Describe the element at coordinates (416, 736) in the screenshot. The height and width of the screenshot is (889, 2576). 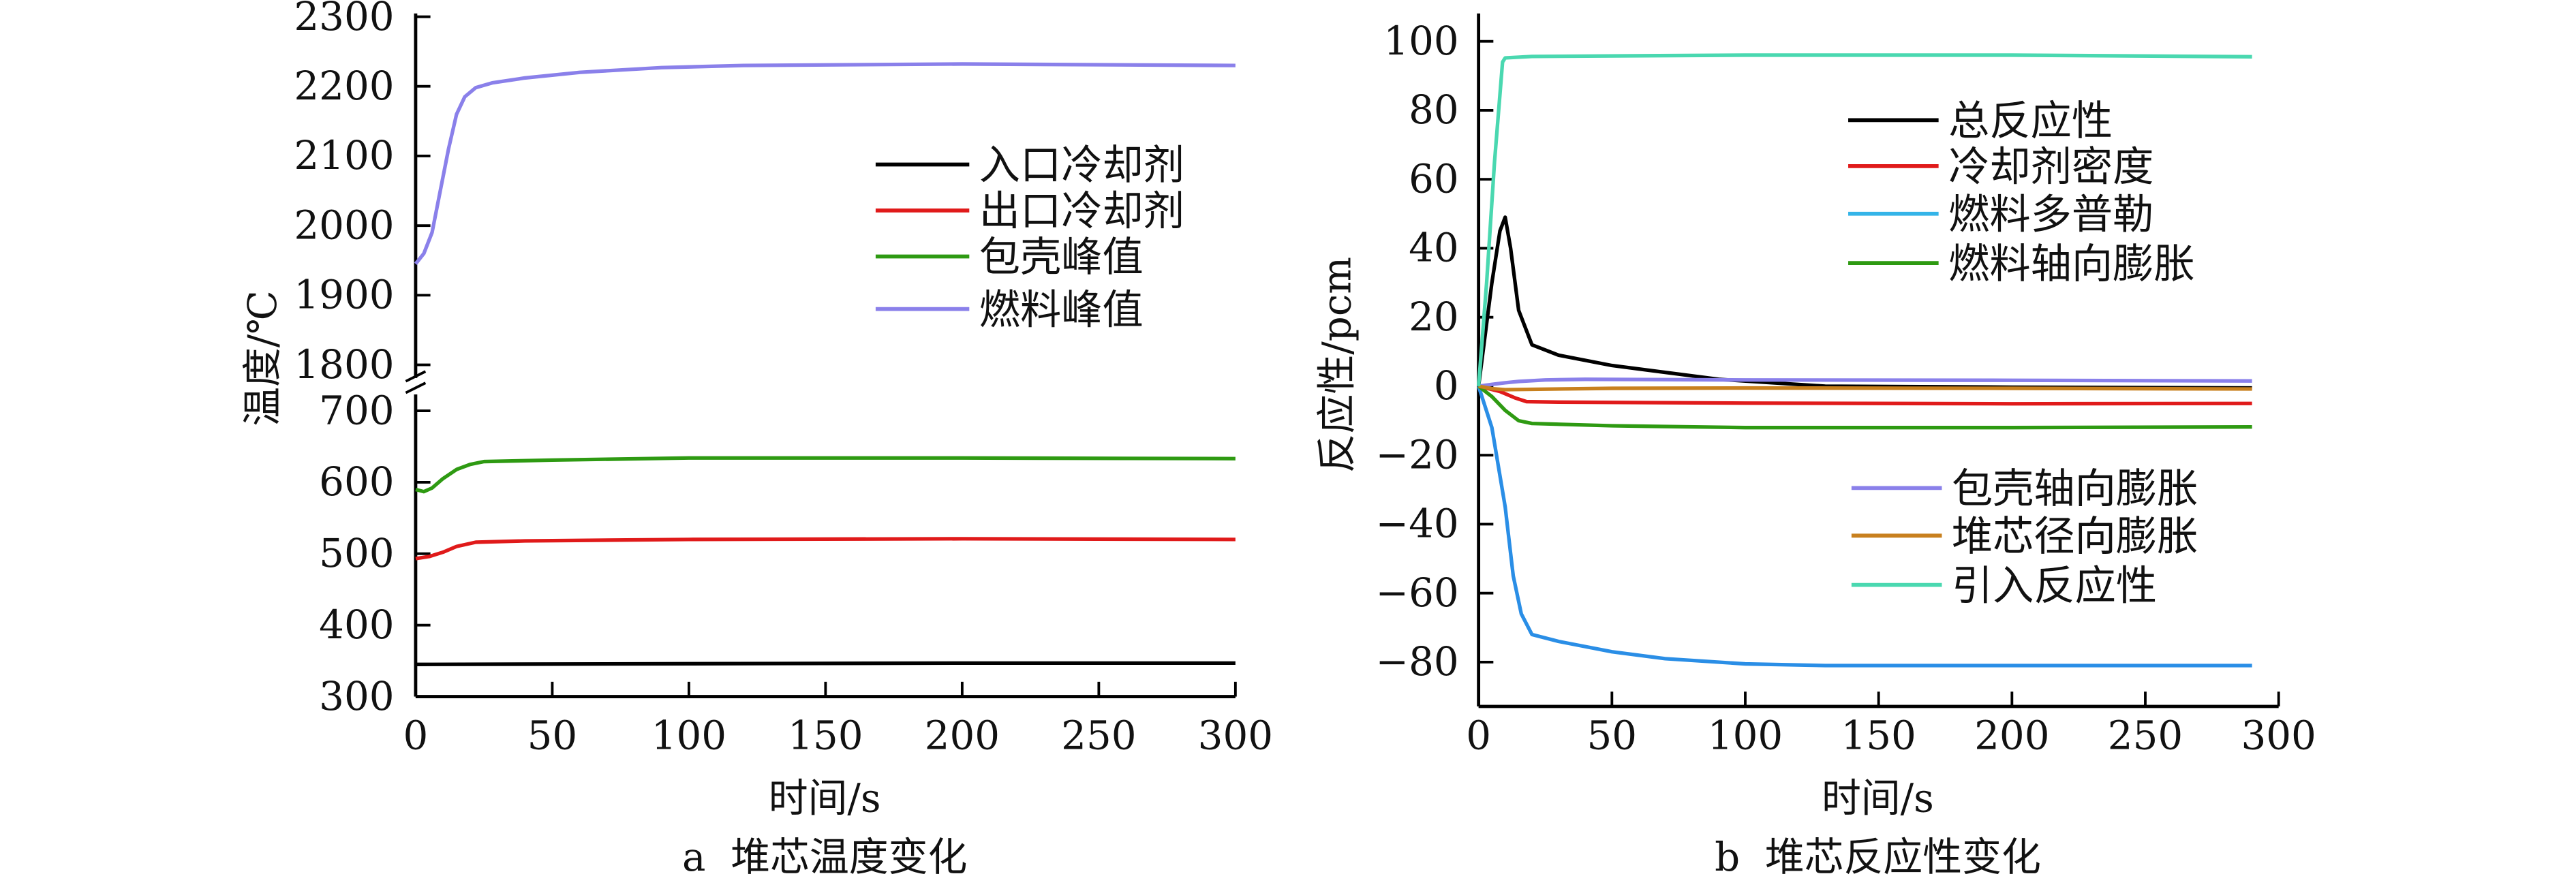
I see `chart-a-x-tick-label: 0` at that location.